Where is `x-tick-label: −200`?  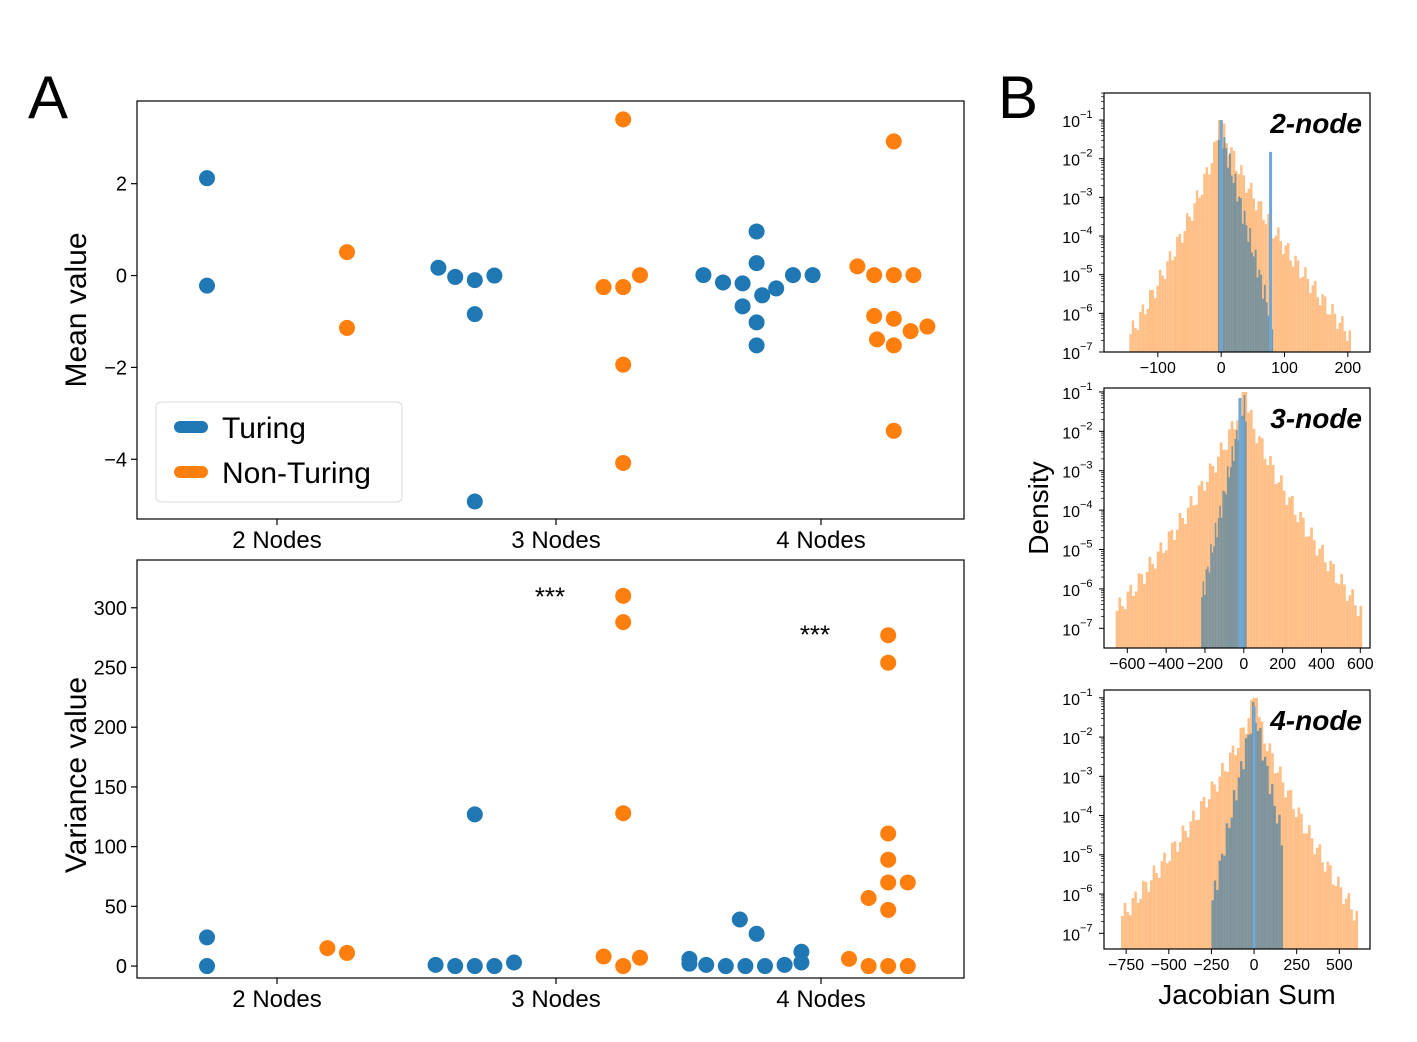 x-tick-label: −200 is located at coordinates (1205, 664).